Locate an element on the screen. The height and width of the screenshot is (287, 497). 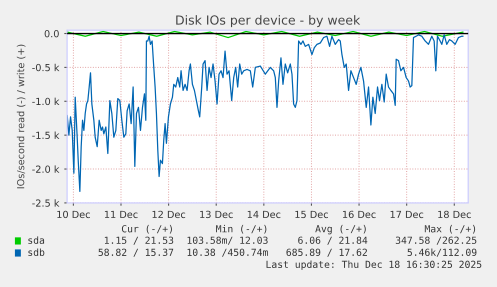
x-tick-label: 14 Dec is located at coordinates (264, 214).